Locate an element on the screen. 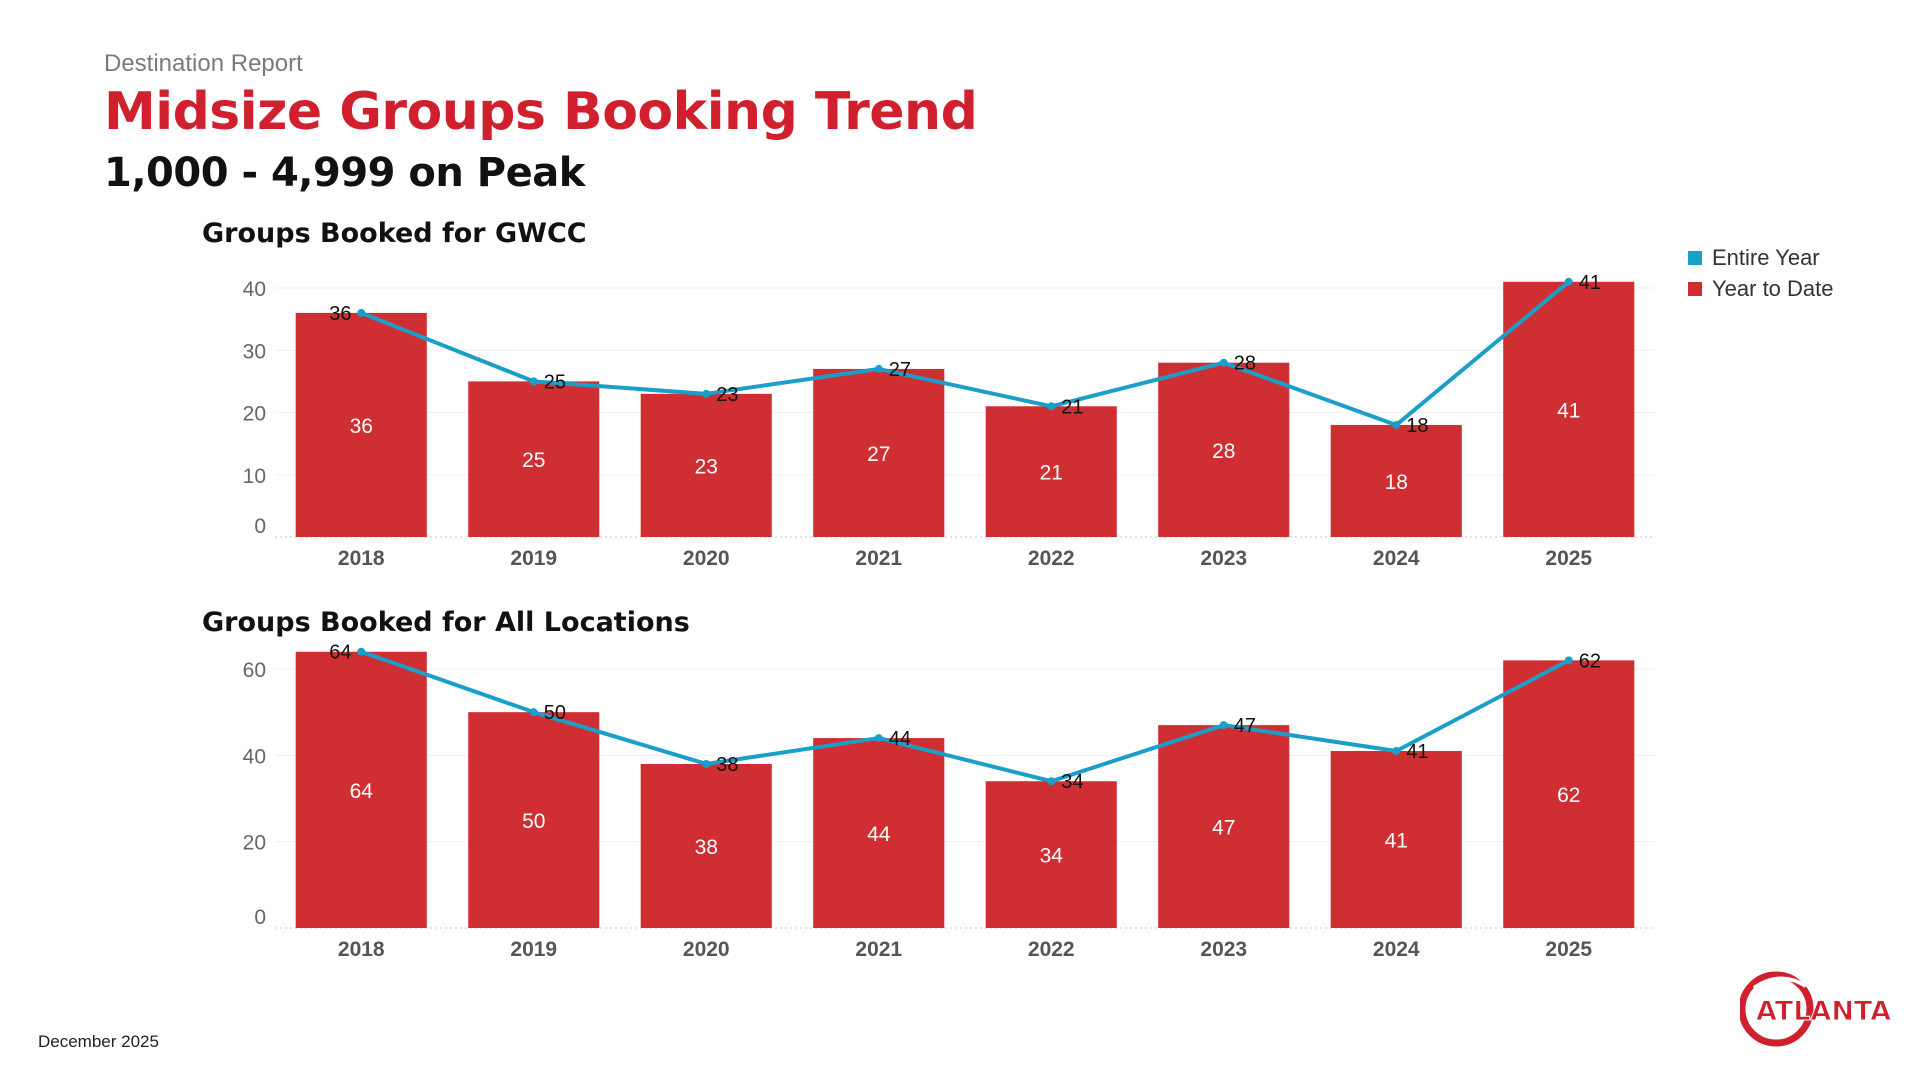  gwcc-bar-label-2022: 21 is located at coordinates (1051, 473).